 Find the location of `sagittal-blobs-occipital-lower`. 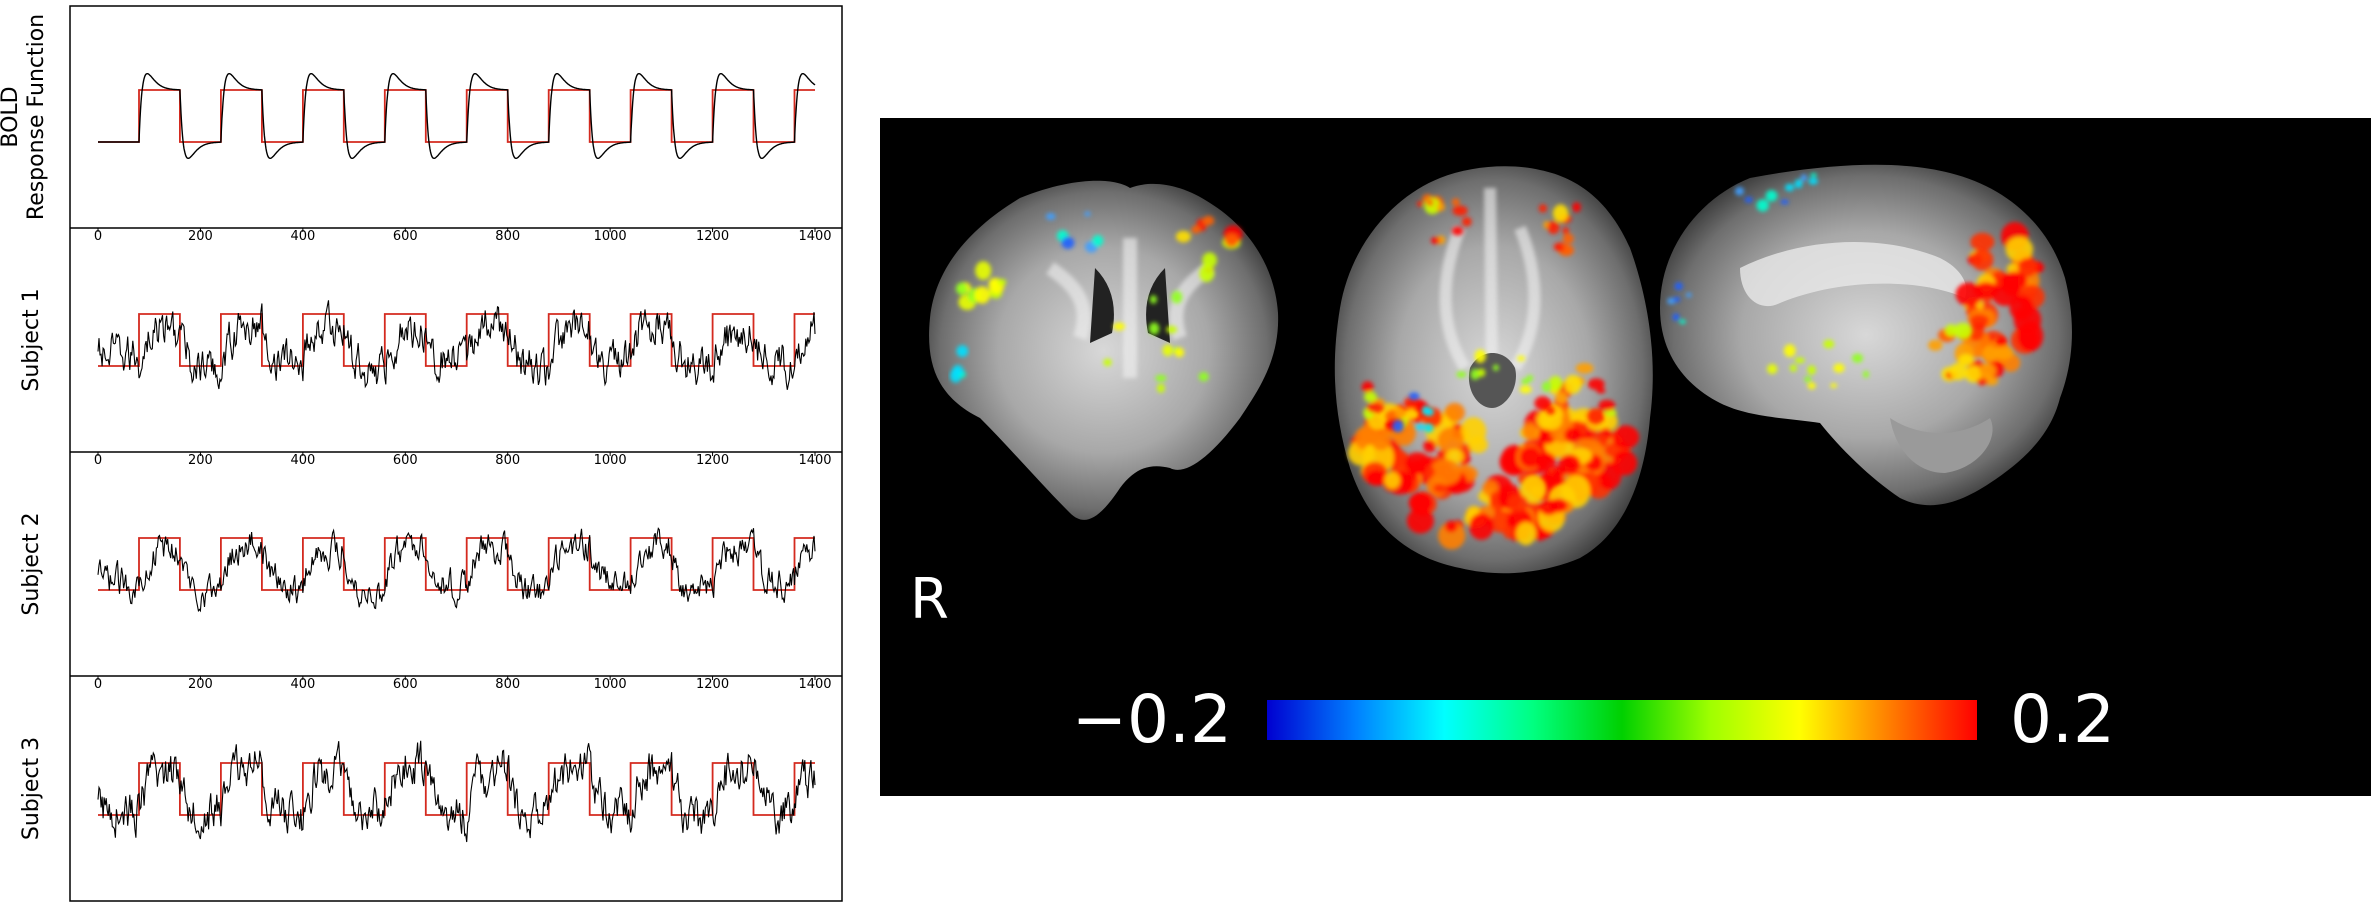

sagittal-blobs-occipital-lower is located at coordinates (1971, 354).